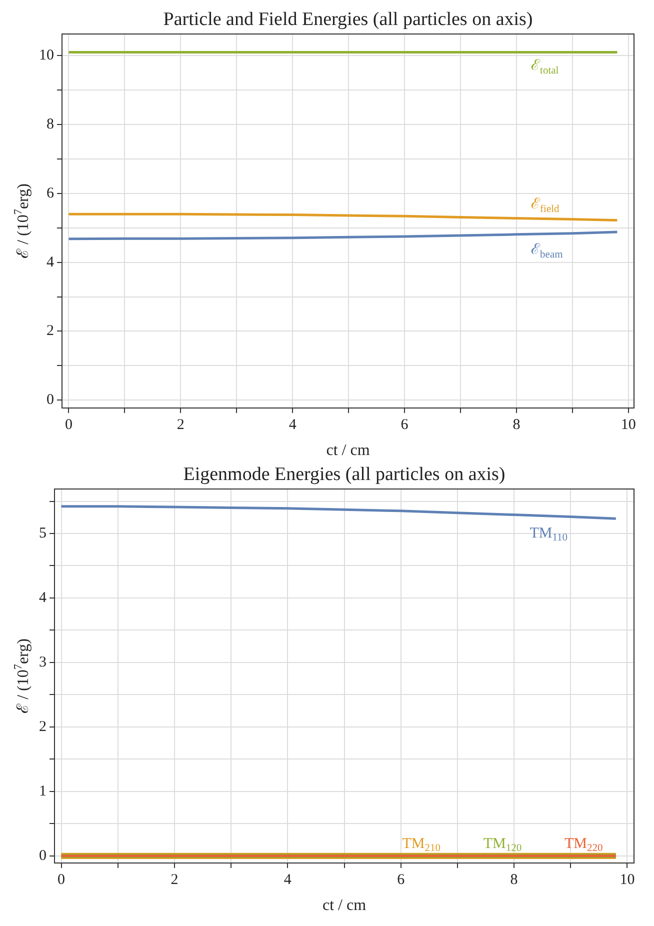 Image resolution: width=654 pixels, height=926 pixels. I want to click on y-tick-label: 8, so click(50, 124).